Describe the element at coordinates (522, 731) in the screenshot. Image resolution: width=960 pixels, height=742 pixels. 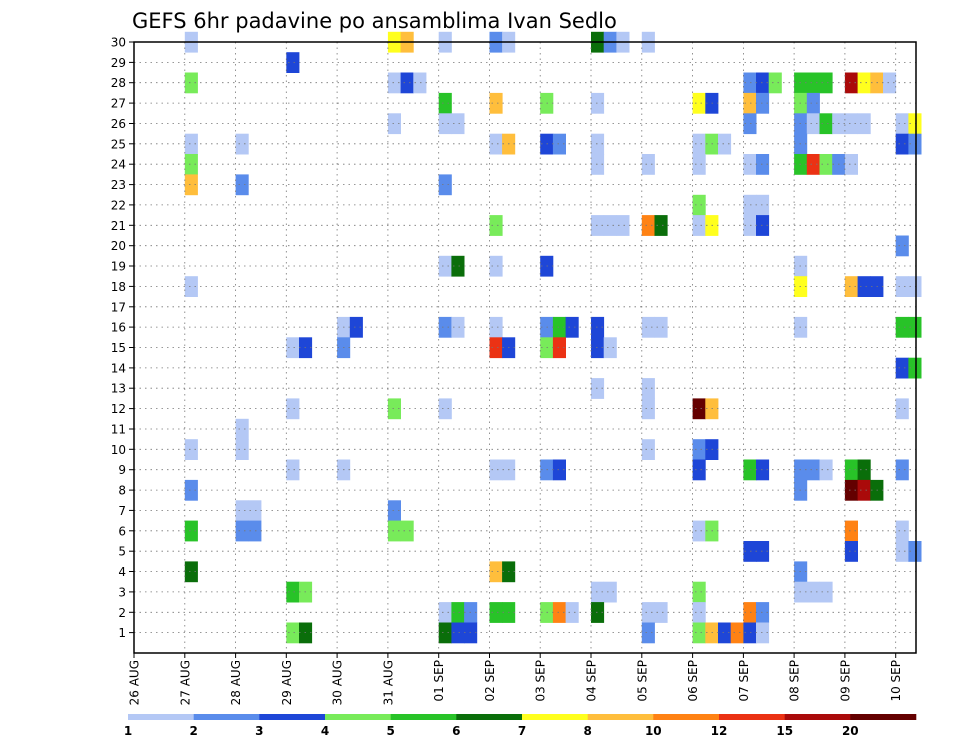
I see `colorbar-tick-label: 7` at that location.